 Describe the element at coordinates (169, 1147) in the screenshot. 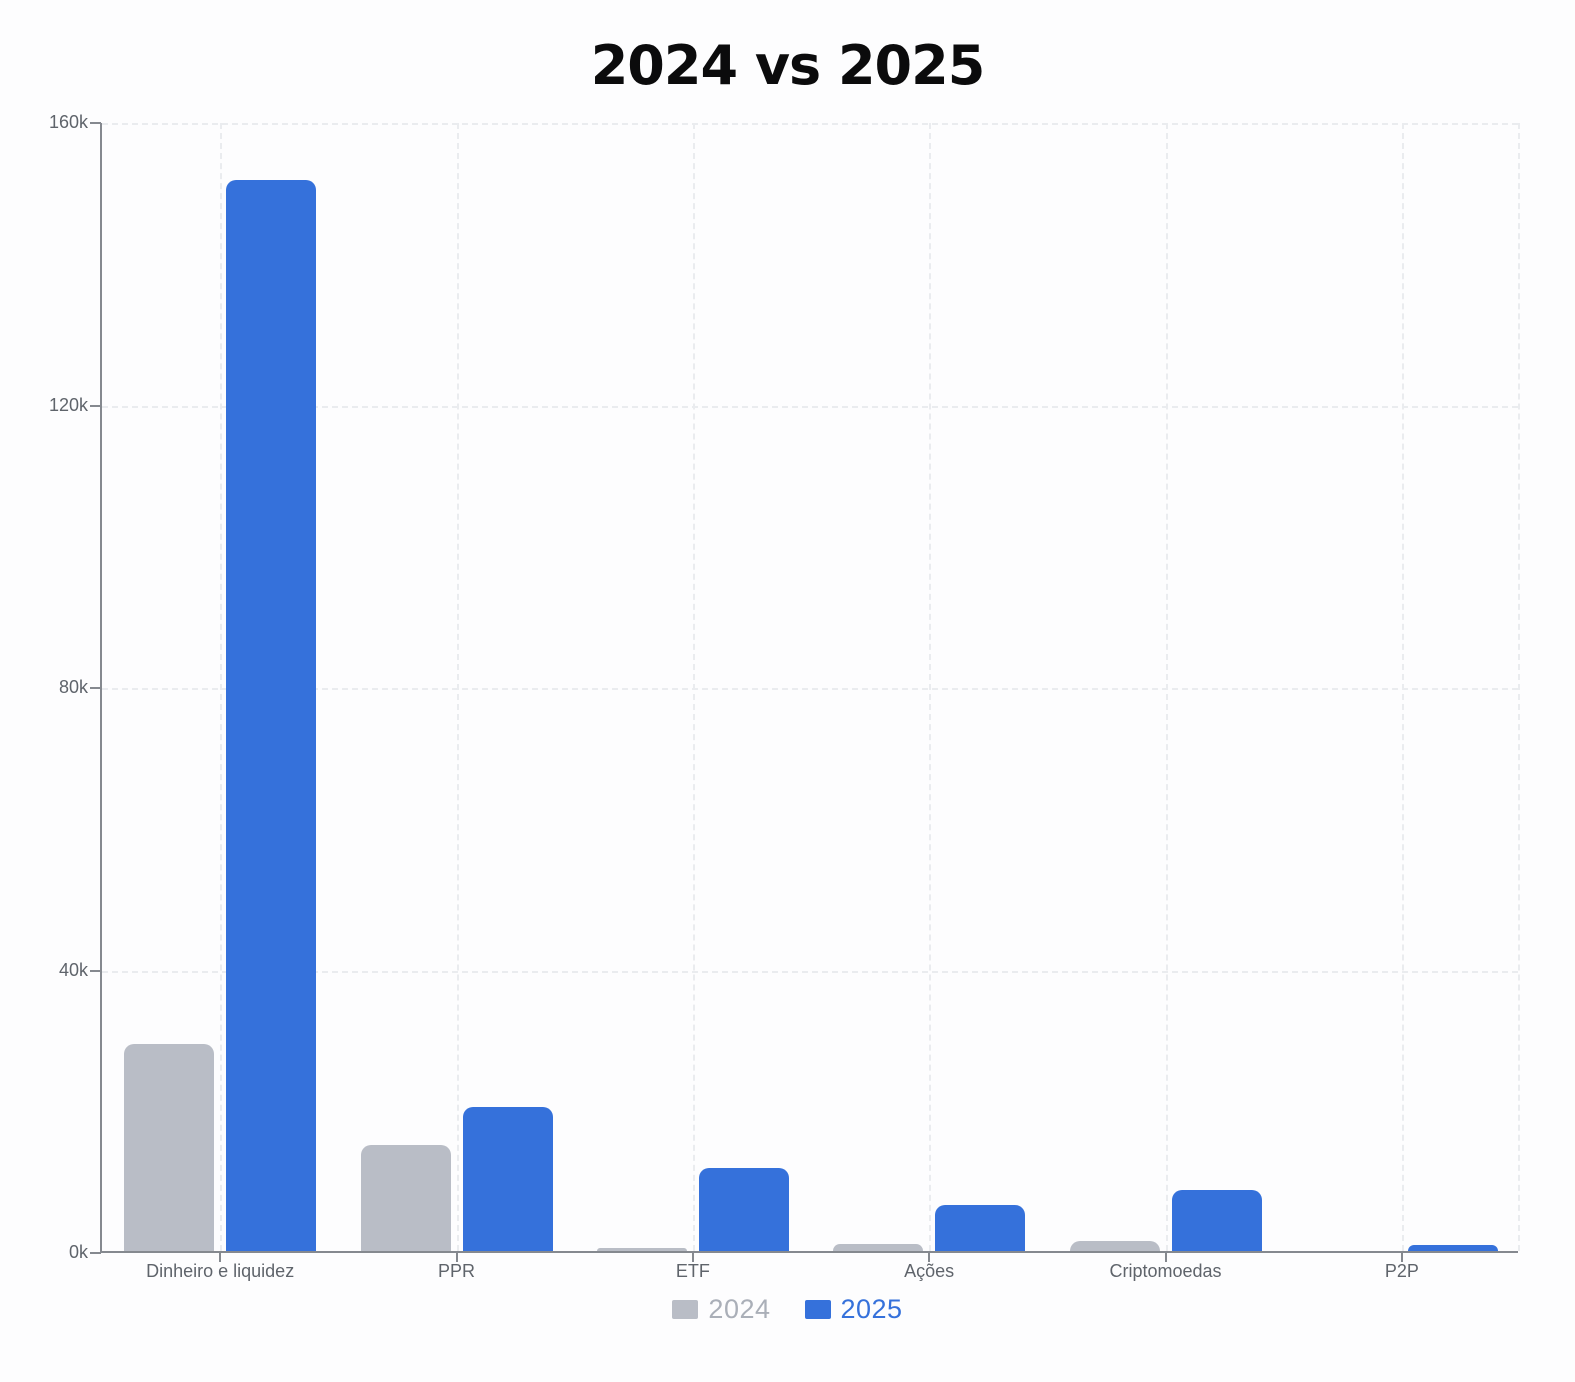

I see `bar-2024-dinheiro-e-liquidez` at that location.